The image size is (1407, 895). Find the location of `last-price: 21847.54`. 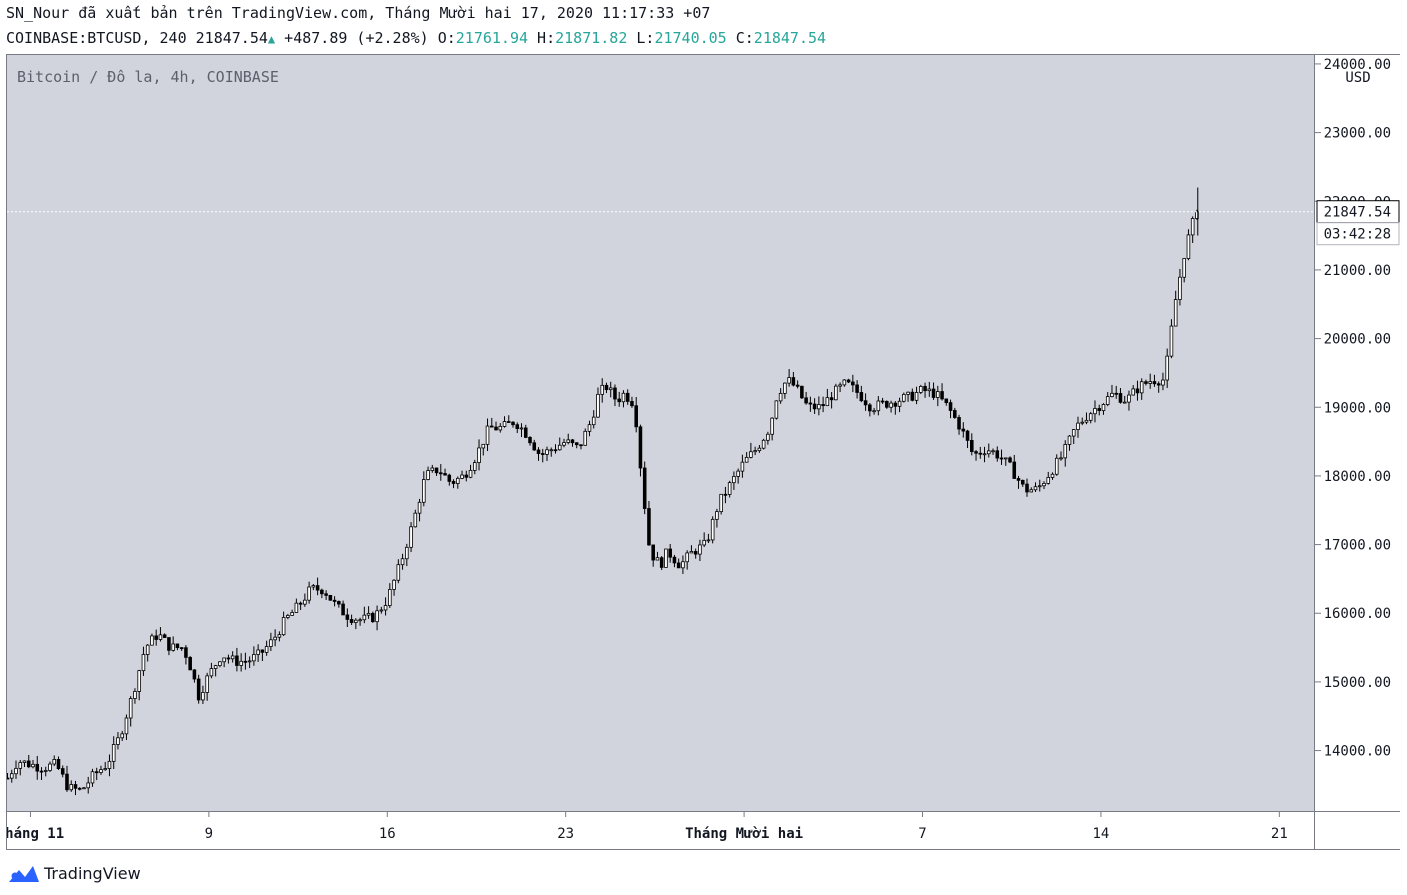

last-price: 21847.54 is located at coordinates (231, 38).